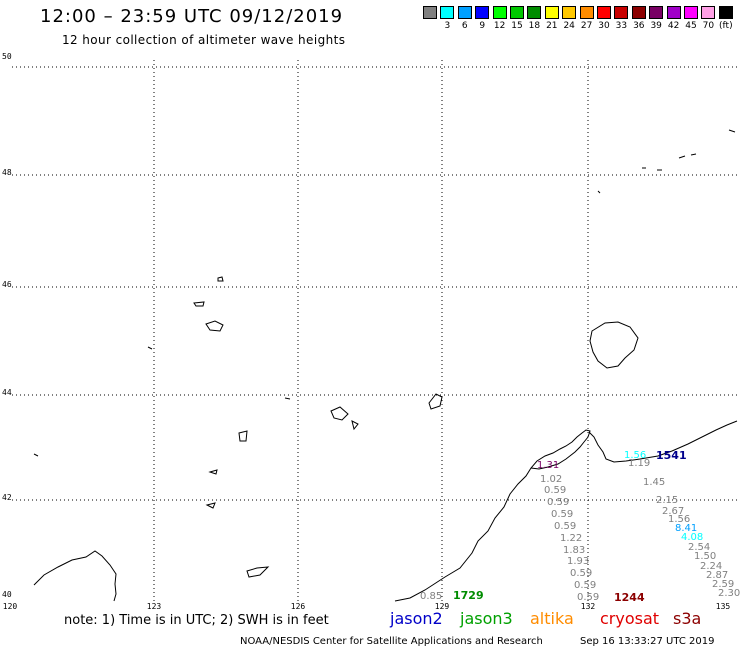 The height and width of the screenshot is (650, 740). I want to click on scale-label: 39, so click(656, 26).